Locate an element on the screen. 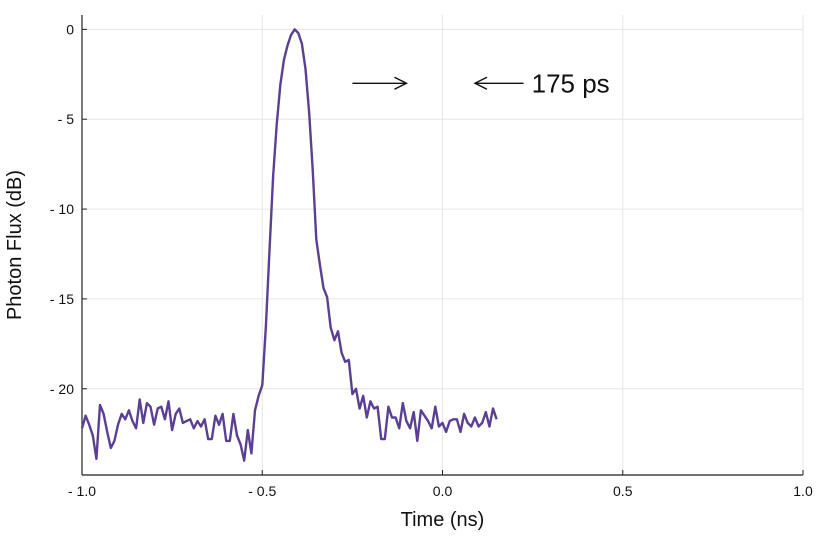  y-tick-label: - 15 is located at coordinates (62, 299).